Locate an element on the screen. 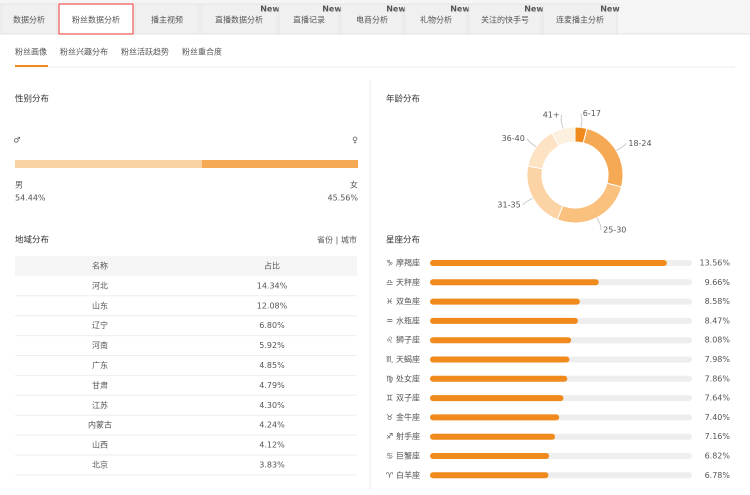  tab-label: 数据分析 is located at coordinates (29, 20).